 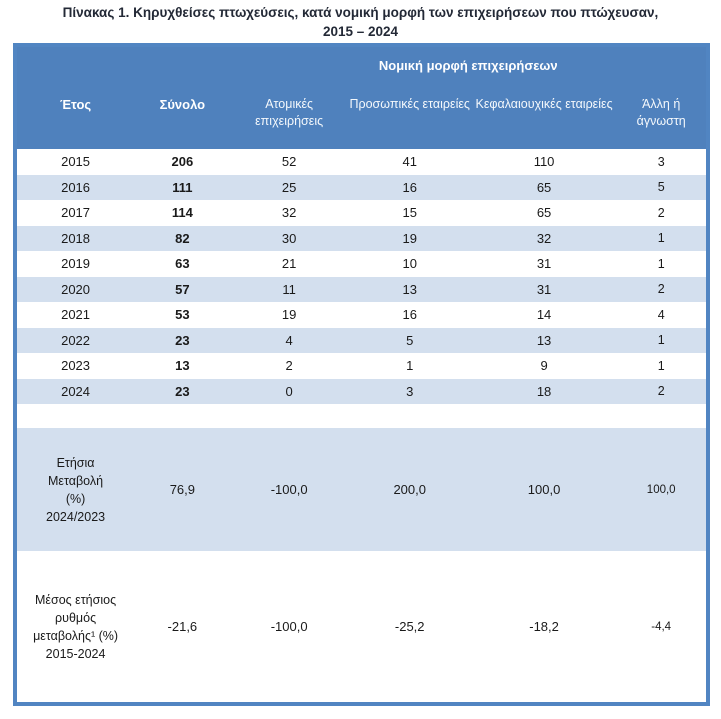 I want to click on table-row-2016: 2016 111 25 16 65 5, so click(x=361, y=187).